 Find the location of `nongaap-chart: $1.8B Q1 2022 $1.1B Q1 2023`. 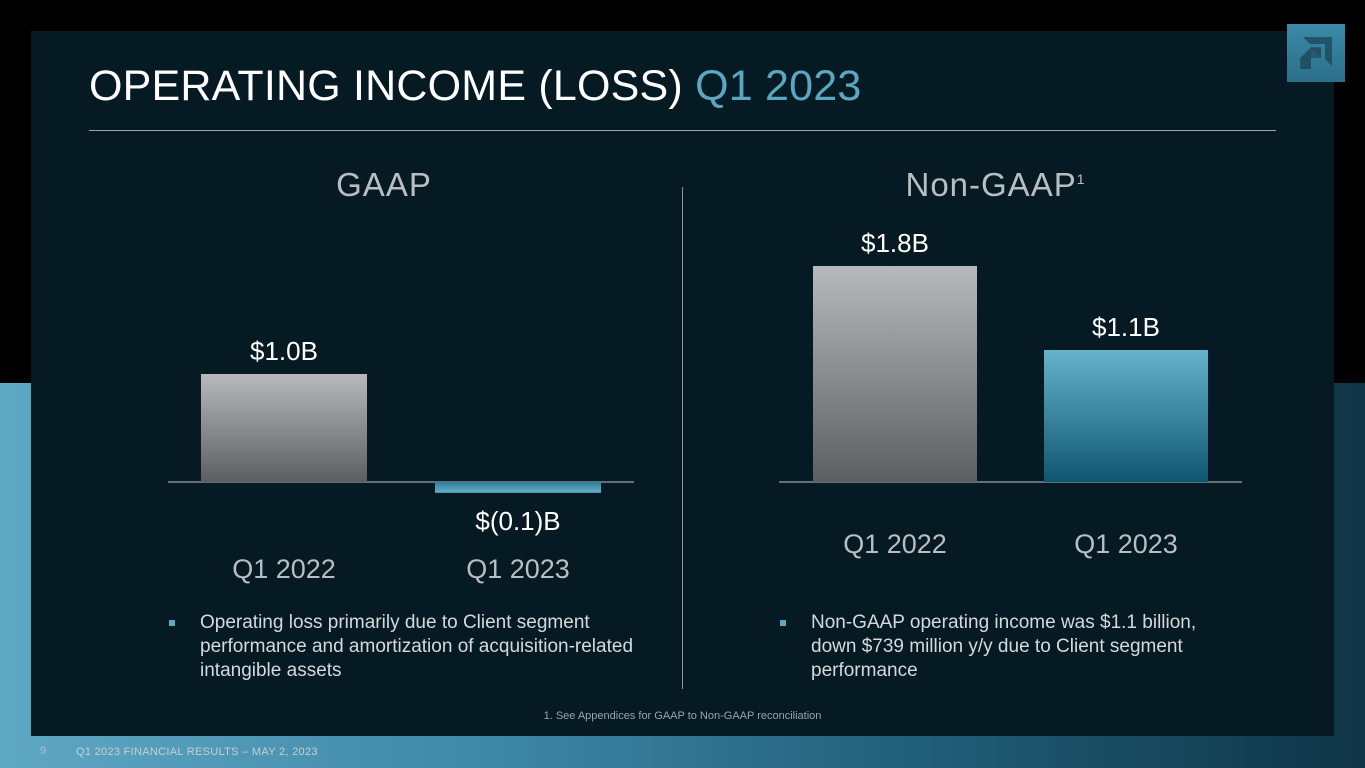

nongaap-chart: $1.8B Q1 2022 $1.1B Q1 2023 is located at coordinates (1010, 393).